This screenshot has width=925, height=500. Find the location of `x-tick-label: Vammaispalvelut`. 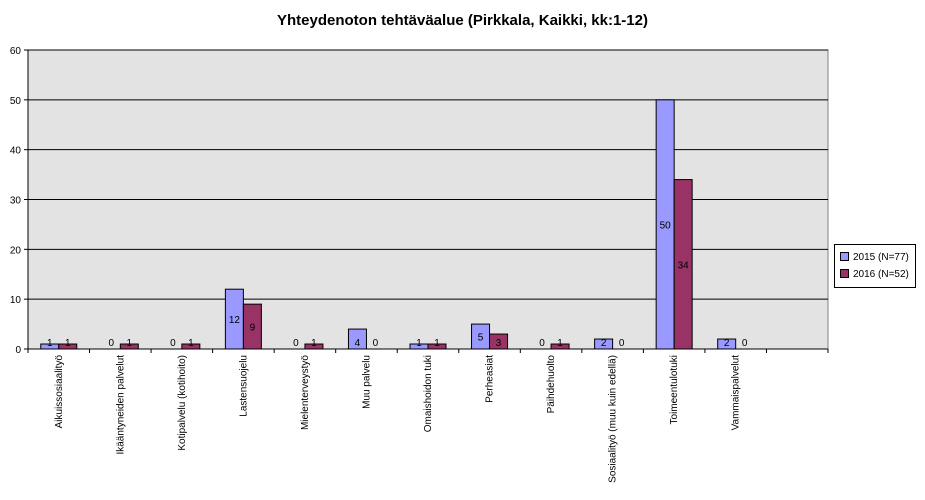

x-tick-label: Vammaispalvelut is located at coordinates (736, 393).